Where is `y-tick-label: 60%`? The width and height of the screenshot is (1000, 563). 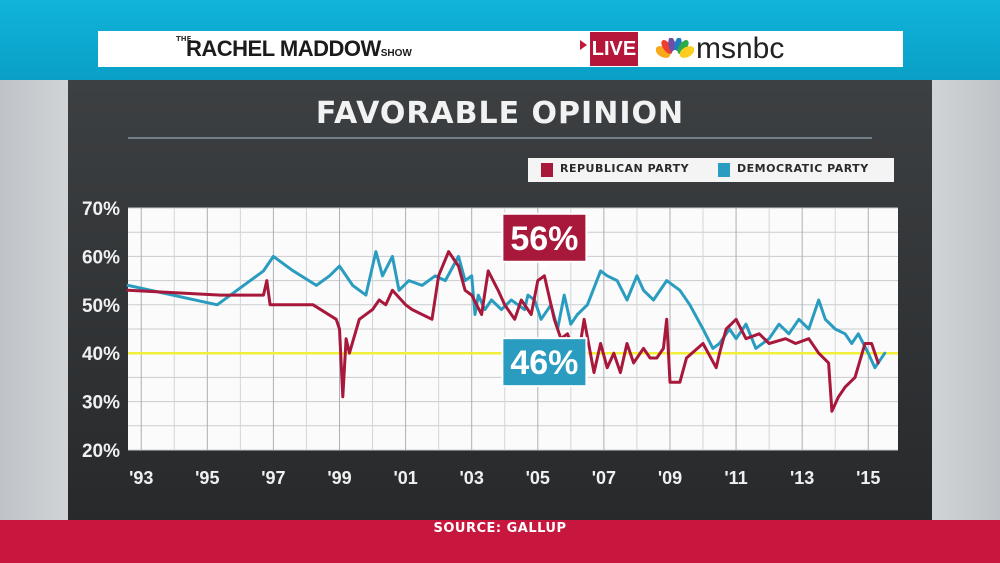 y-tick-label: 60% is located at coordinates (101, 257).